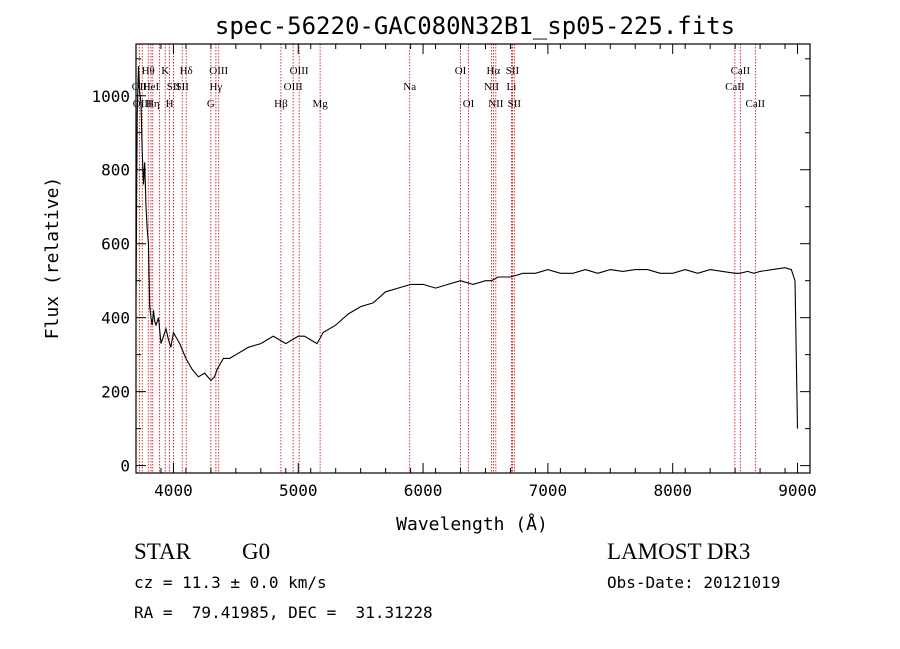  I want to click on x-tick-label: 9000, so click(797, 490).